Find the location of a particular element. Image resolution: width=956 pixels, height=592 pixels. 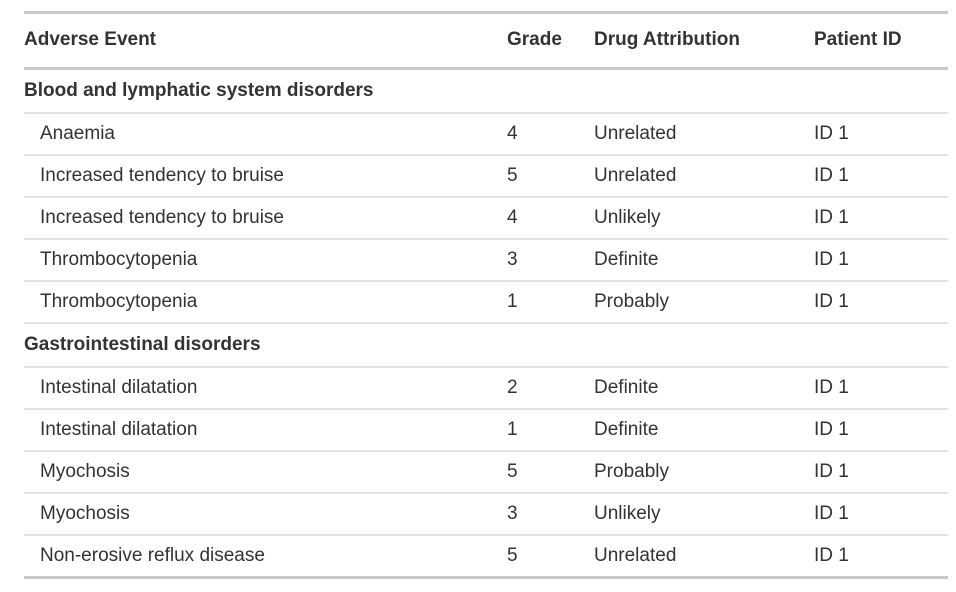

table-row: Non-erosive reflux disease 5 Unrelated ID 1 is located at coordinates (486, 557).